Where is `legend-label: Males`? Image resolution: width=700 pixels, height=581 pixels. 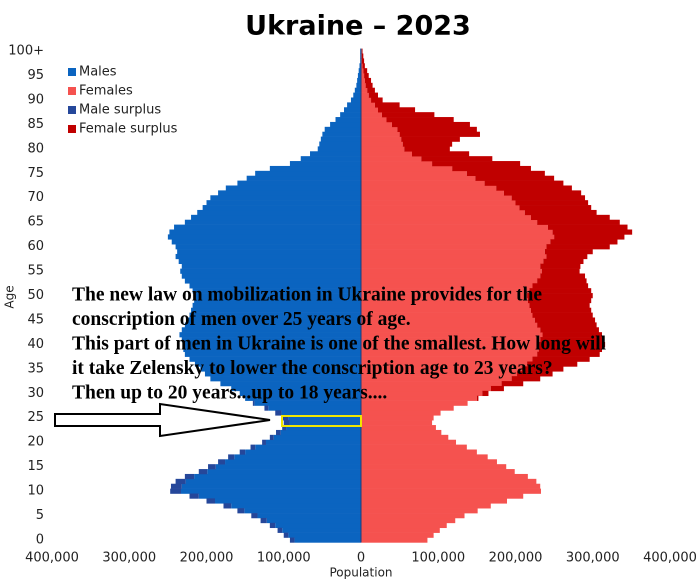 legend-label: Males is located at coordinates (98, 72).